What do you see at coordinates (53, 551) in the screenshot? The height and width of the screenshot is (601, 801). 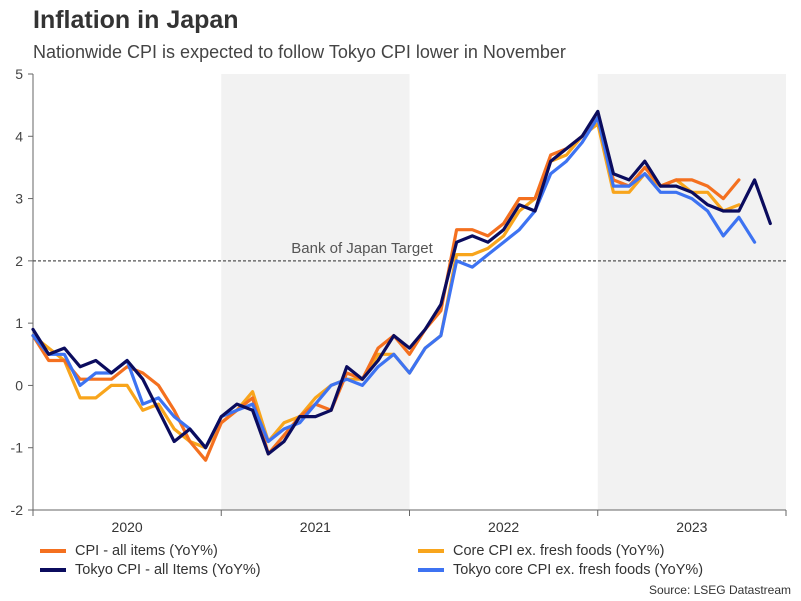 I see `legend-swatch-cpi` at bounding box center [53, 551].